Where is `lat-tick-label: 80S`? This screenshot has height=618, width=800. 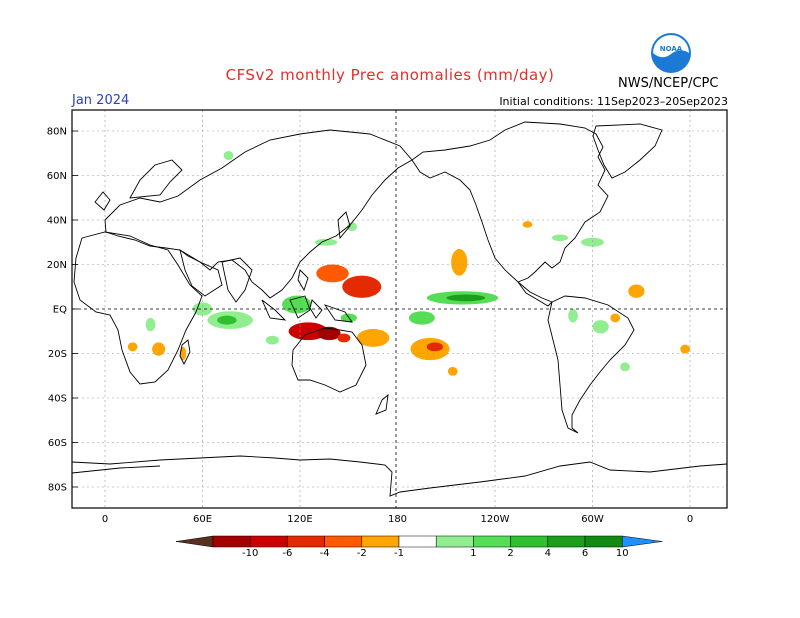 lat-tick-label: 80S is located at coordinates (57, 488).